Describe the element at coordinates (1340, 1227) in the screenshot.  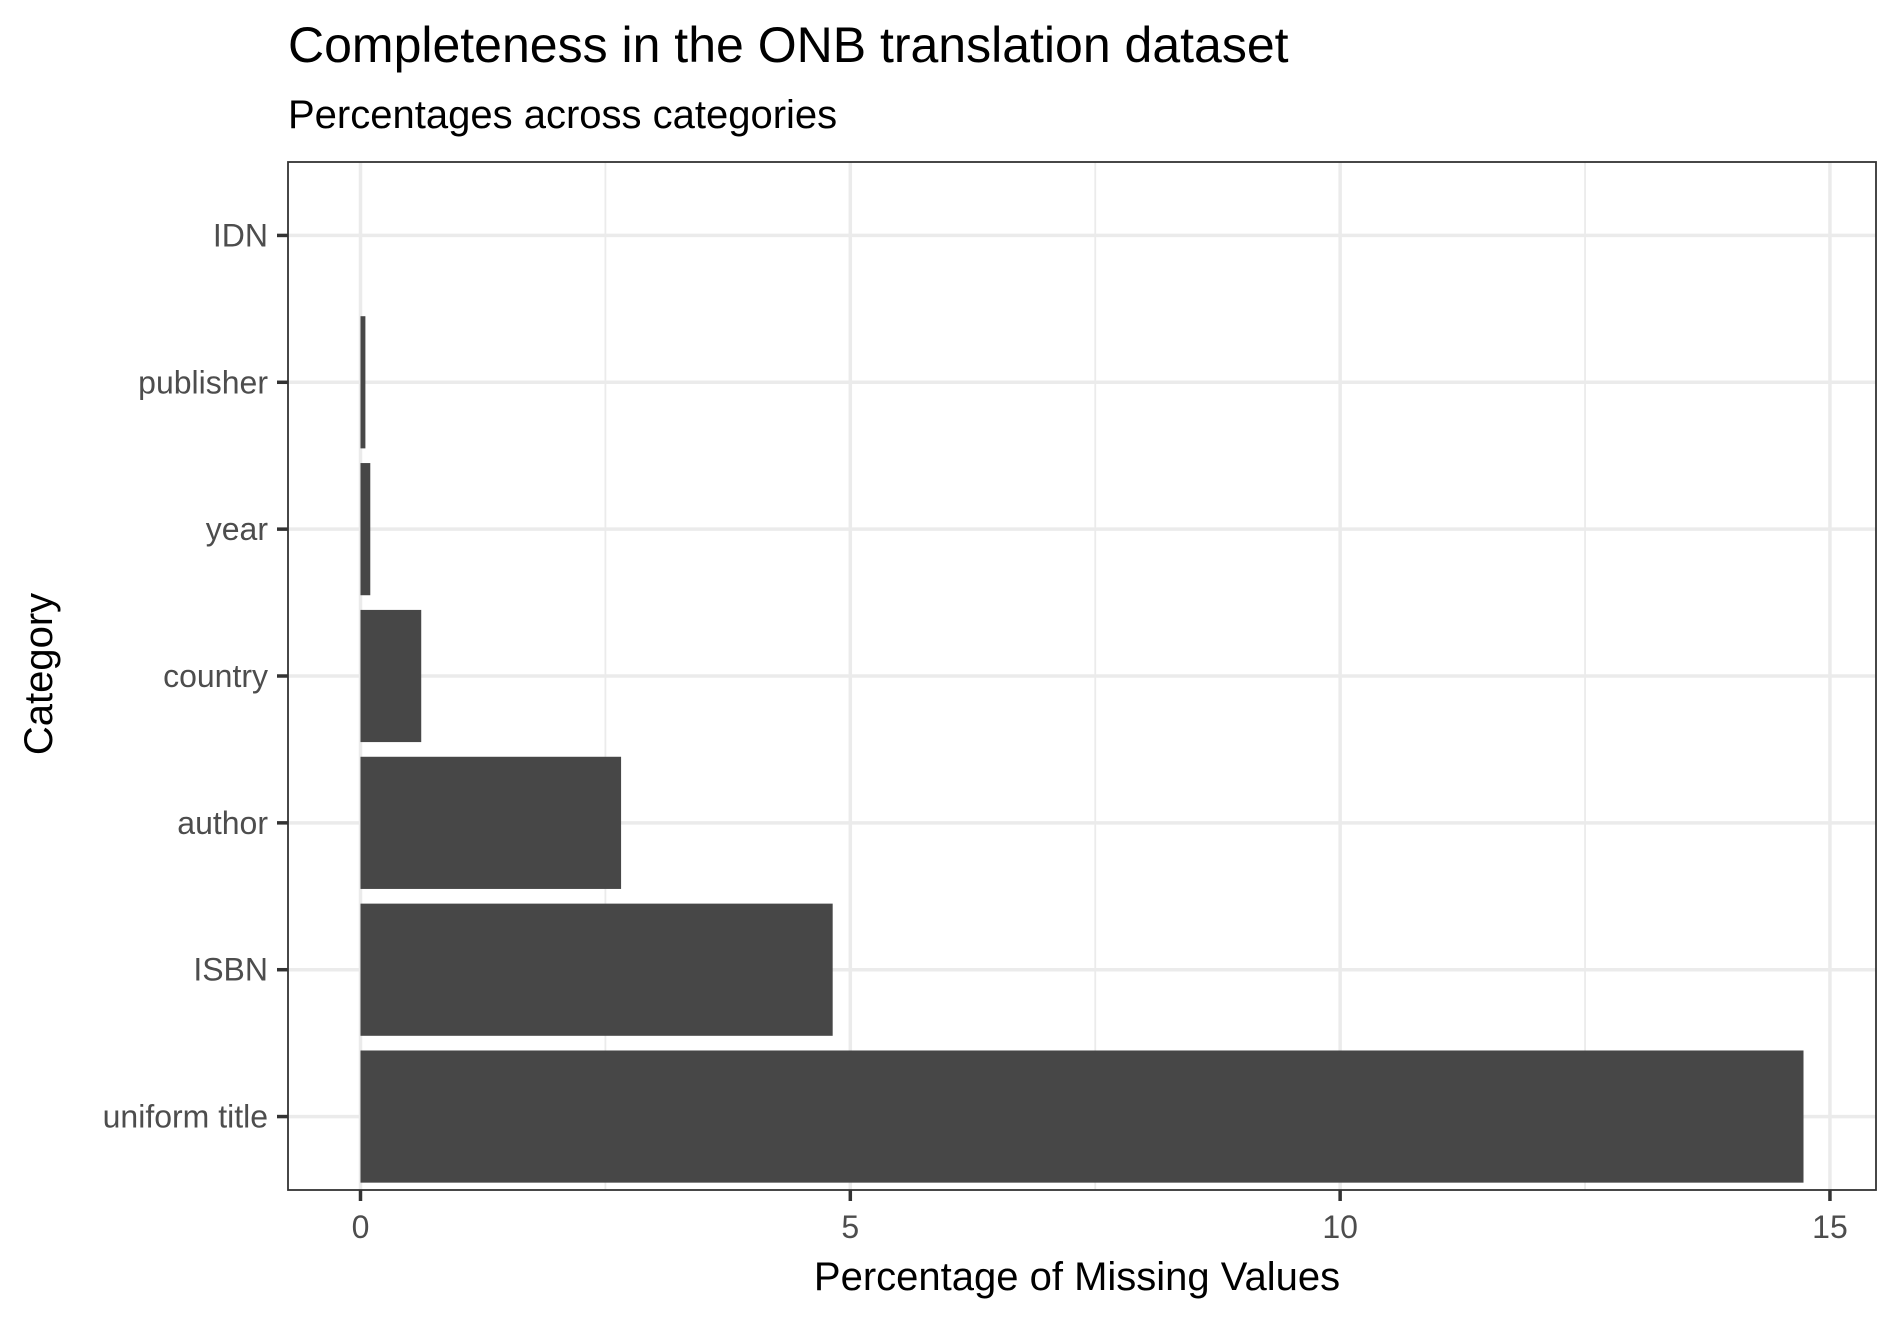
I see `x-tick-label: 10` at that location.